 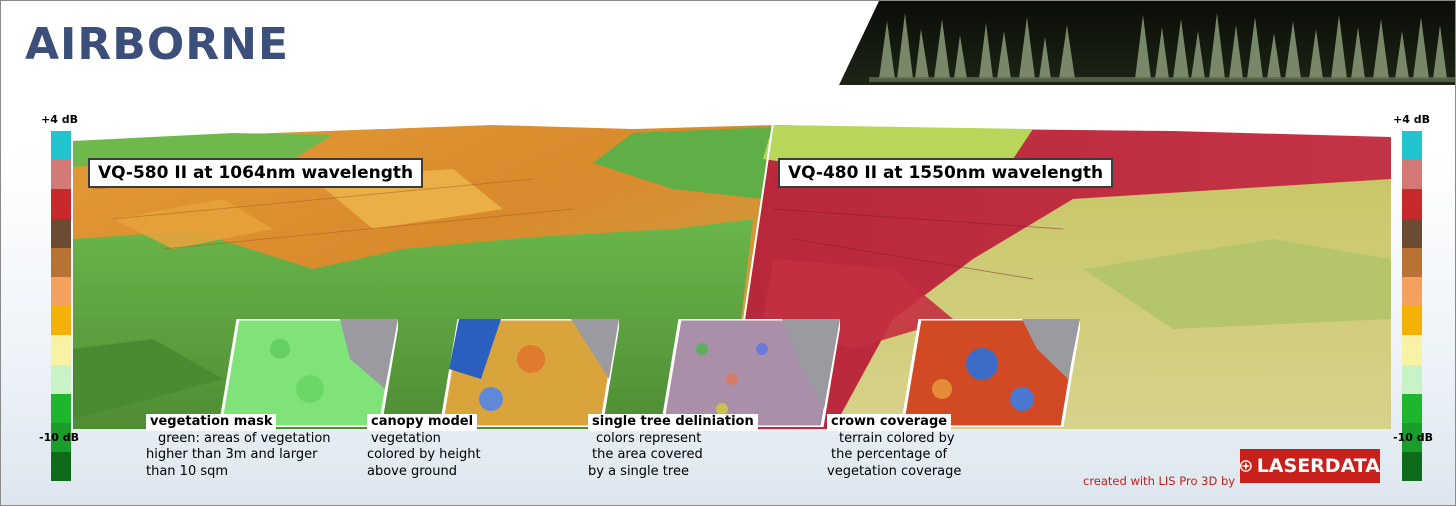 What do you see at coordinates (1246, 466) in the screenshot?
I see `logo-mark-icon` at bounding box center [1246, 466].